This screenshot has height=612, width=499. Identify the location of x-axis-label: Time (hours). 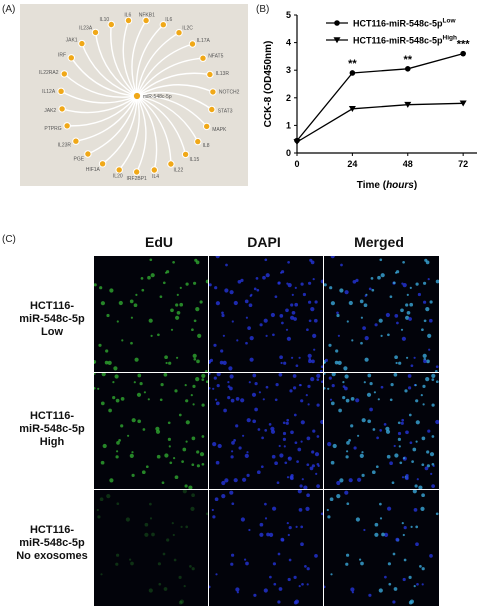
(387, 185).